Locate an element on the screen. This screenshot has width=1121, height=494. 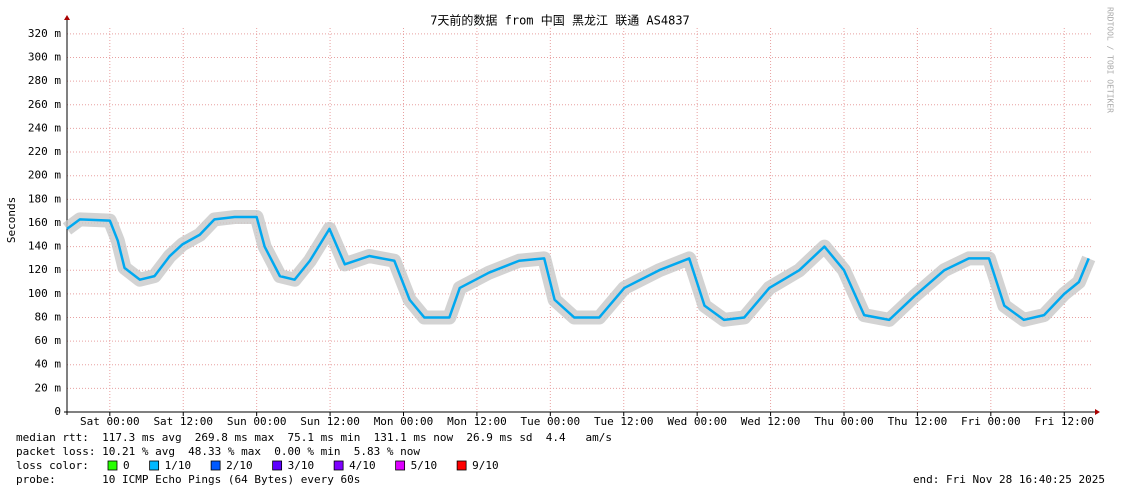
y-tick-label: 20 m is located at coordinates (48, 387).